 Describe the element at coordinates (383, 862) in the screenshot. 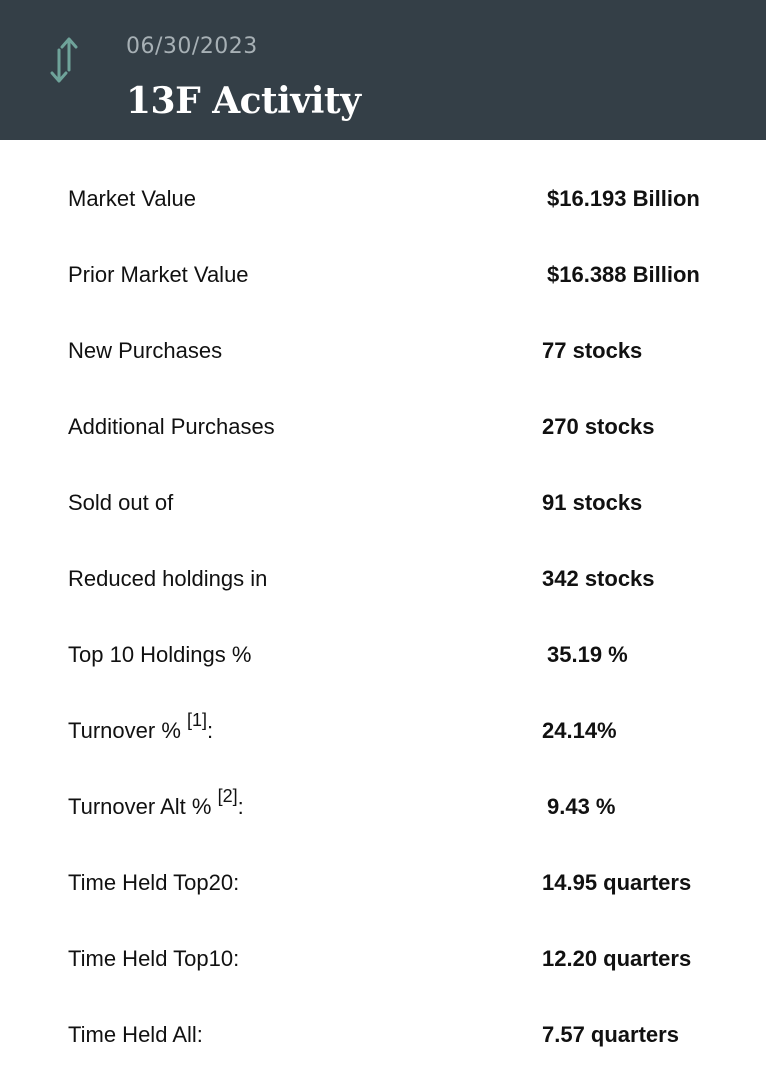

I see `row-time-held-top20: Time Held Top20: 14.95 quarters` at that location.